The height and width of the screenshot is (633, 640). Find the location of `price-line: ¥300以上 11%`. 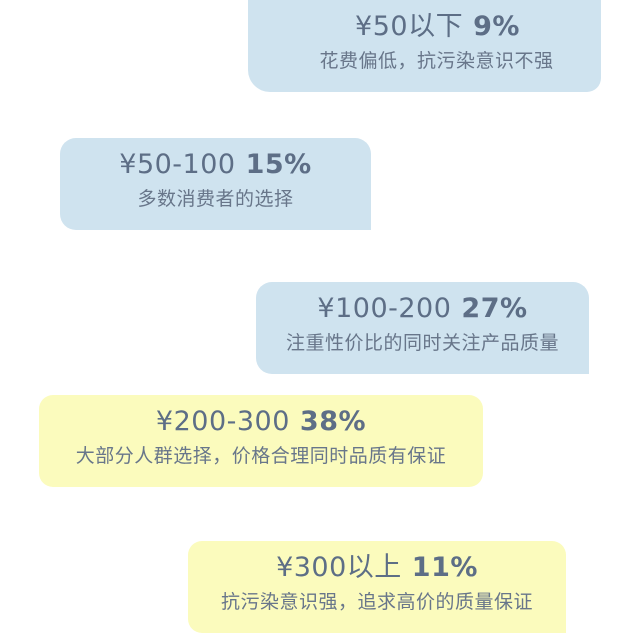

price-line: ¥300以上 11% is located at coordinates (377, 568).